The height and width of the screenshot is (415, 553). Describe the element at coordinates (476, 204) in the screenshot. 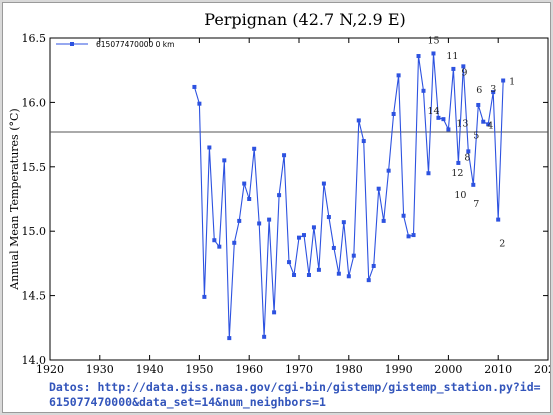

I see `rank-annotation: 7` at that location.